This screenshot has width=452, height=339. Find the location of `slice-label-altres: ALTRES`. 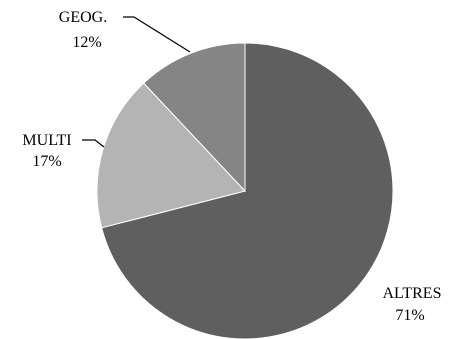

slice-label-altres: ALTRES is located at coordinates (412, 293).